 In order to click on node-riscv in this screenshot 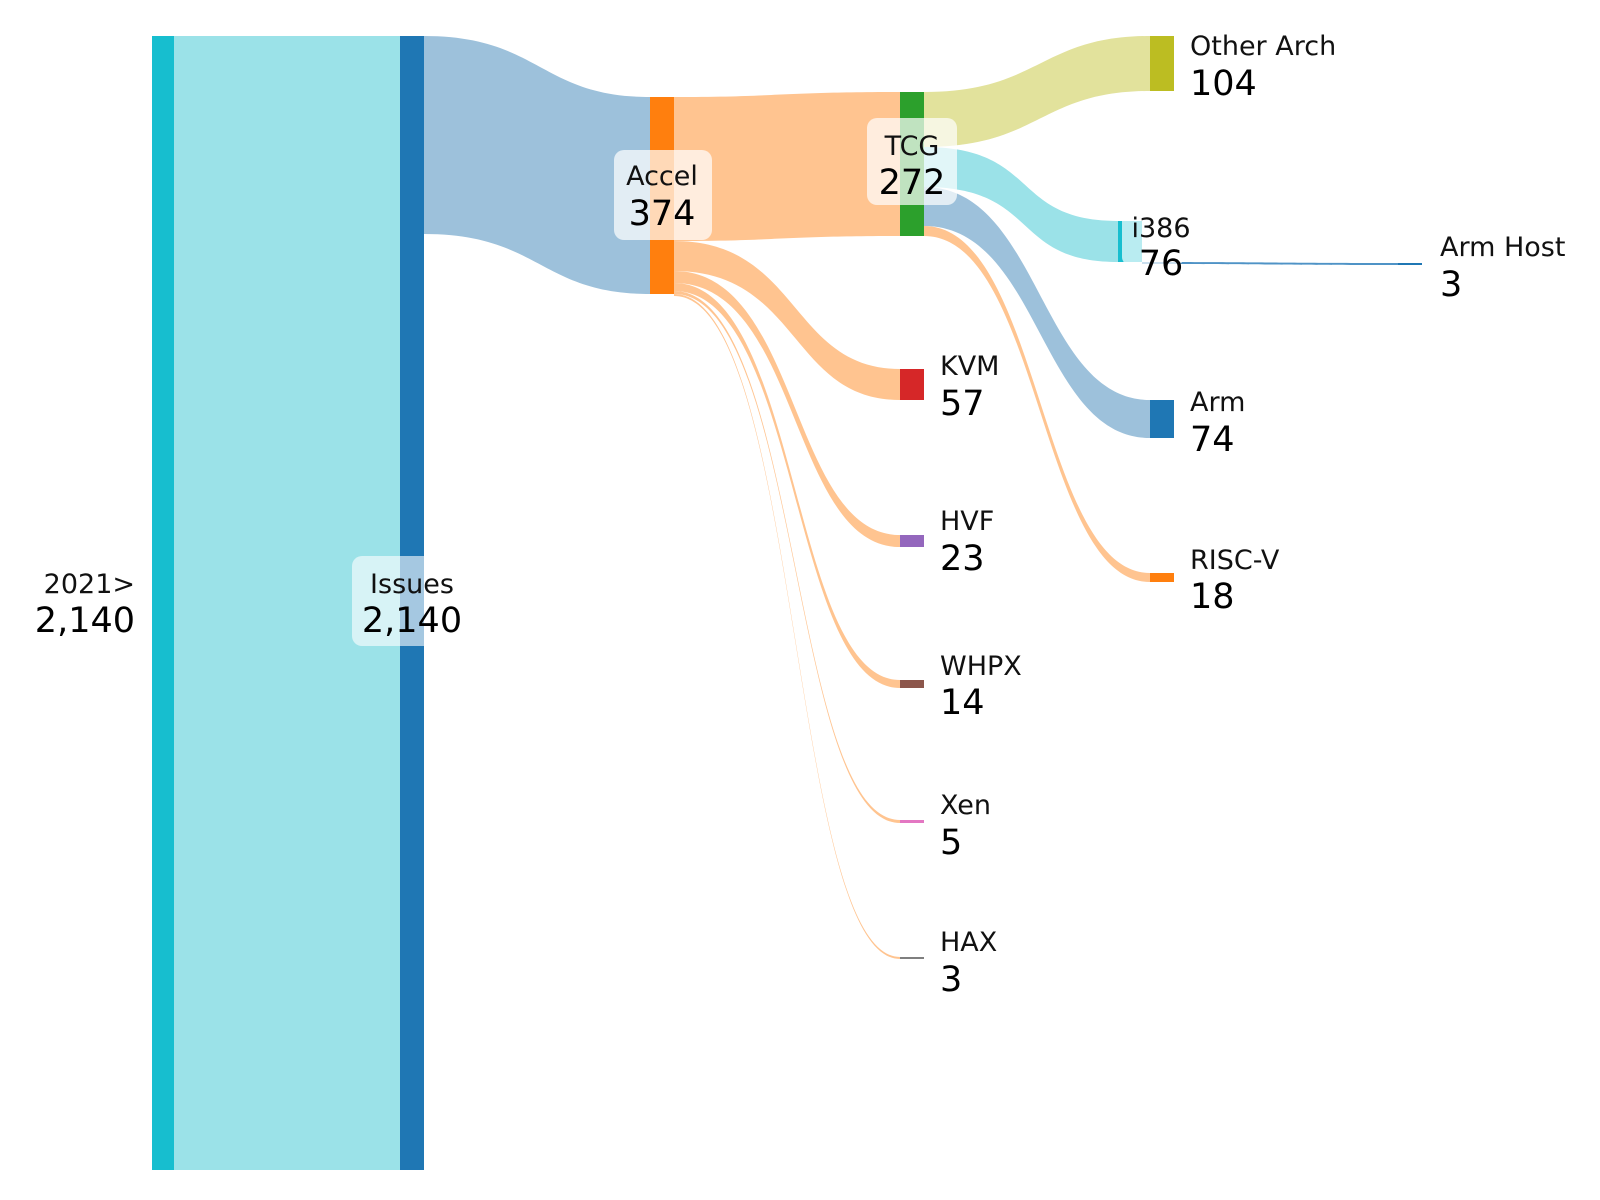, I will do `click(1162, 577)`.